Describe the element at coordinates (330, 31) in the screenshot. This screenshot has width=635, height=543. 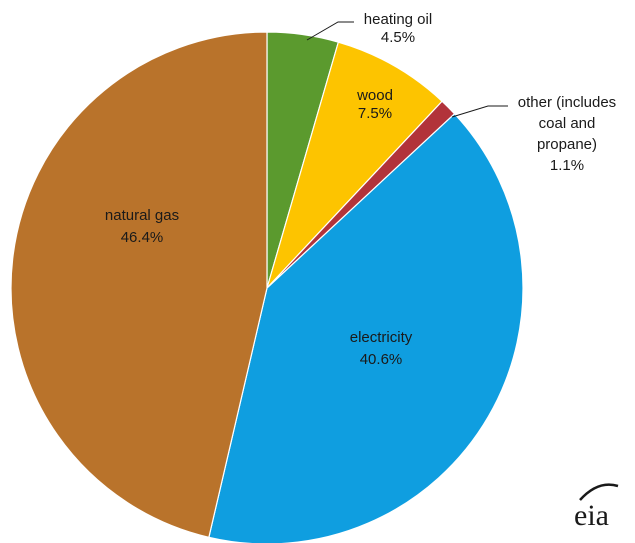
I see `leader-line-heating-oil` at that location.